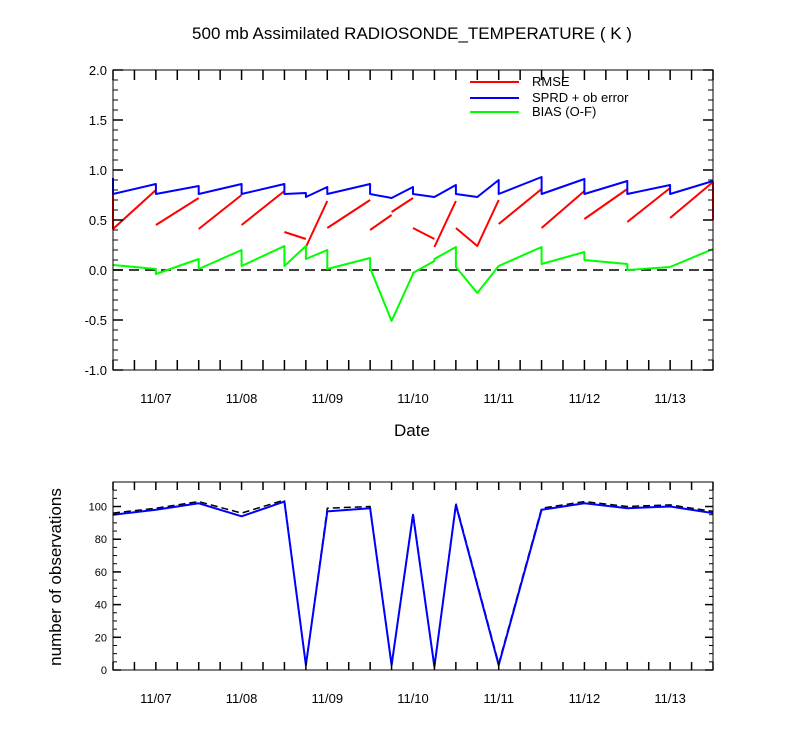  What do you see at coordinates (585, 398) in the screenshot?
I see `top-x-tick-label: 11/12` at bounding box center [585, 398].